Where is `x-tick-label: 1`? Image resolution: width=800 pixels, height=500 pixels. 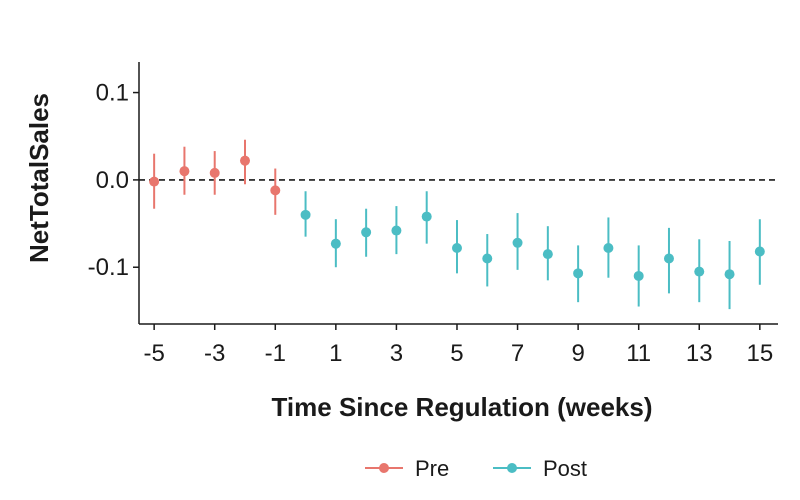
x-tick-label: 1 is located at coordinates (335, 353).